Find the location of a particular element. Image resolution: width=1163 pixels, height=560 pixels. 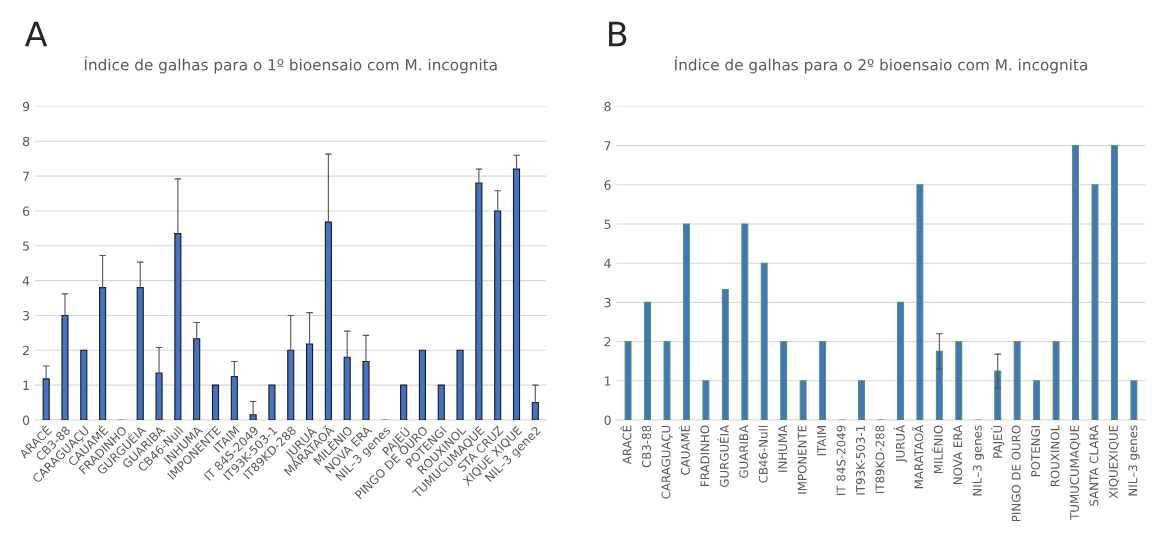

x-tick-label: ARACÊ is located at coordinates (626, 445).